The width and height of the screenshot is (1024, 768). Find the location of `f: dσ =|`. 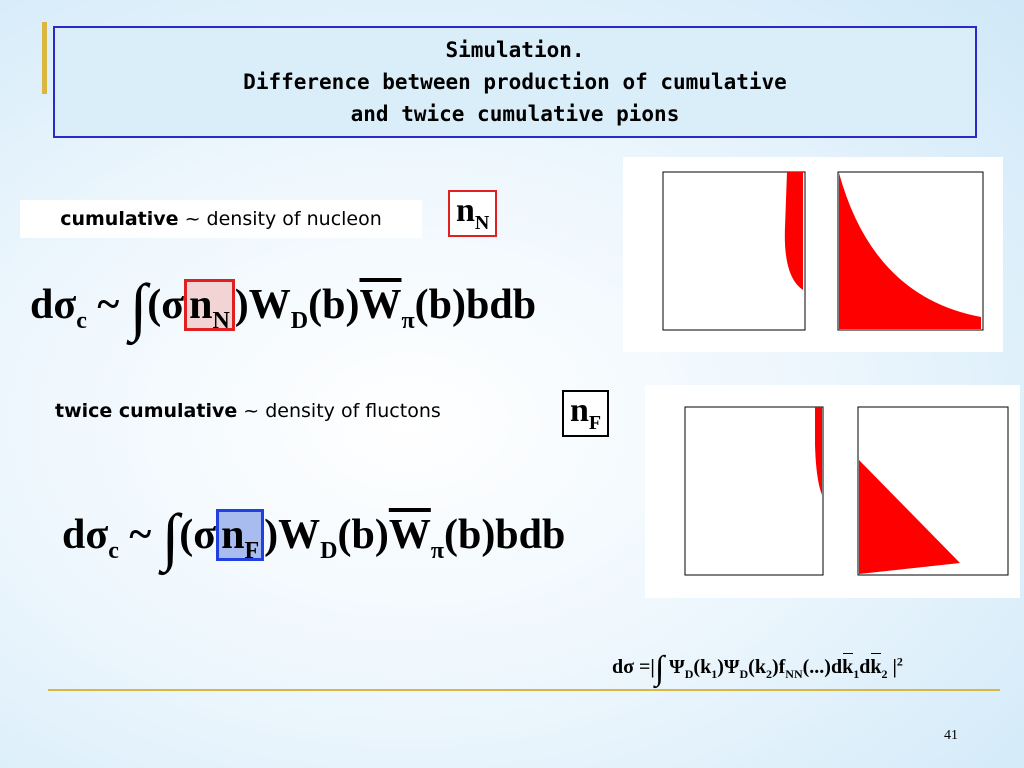

f: dσ =| is located at coordinates (633, 667).